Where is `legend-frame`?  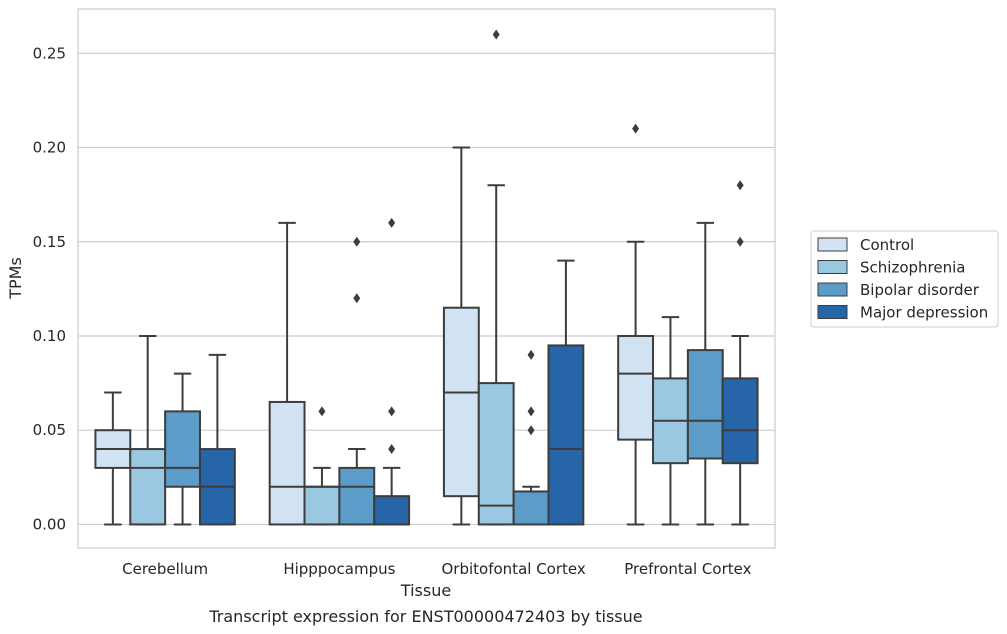 legend-frame is located at coordinates (904, 279).